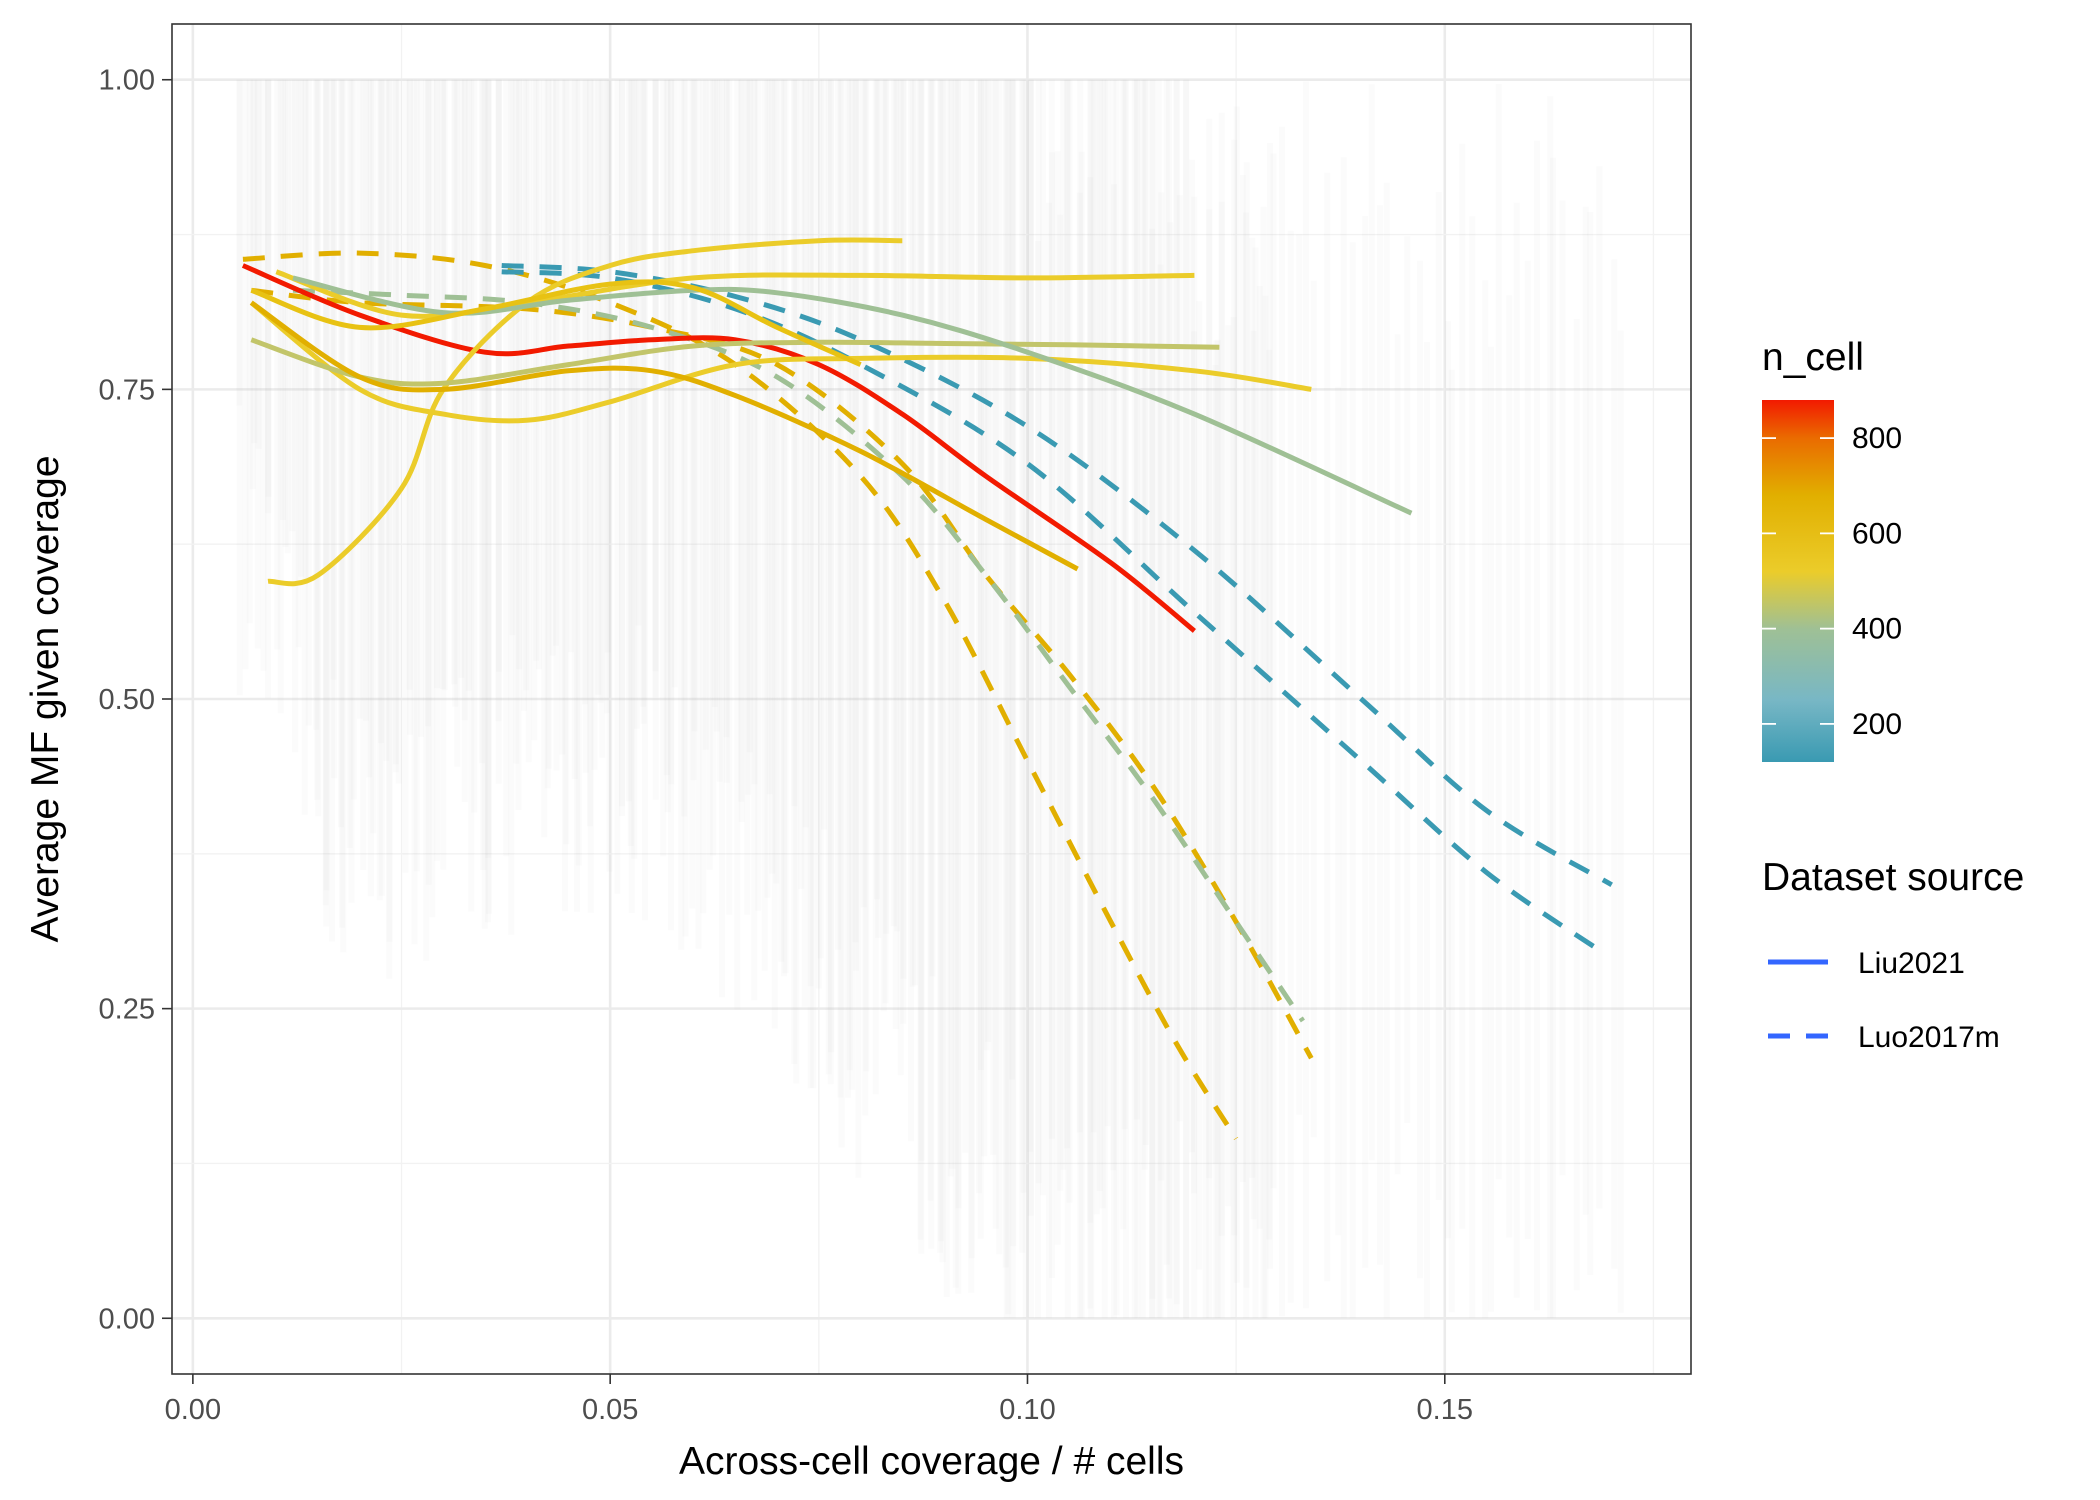 The height and width of the screenshot is (1500, 2100). What do you see at coordinates (931, 1461) in the screenshot?
I see `x-axis-title: Across-cell coverage / # cells` at bounding box center [931, 1461].